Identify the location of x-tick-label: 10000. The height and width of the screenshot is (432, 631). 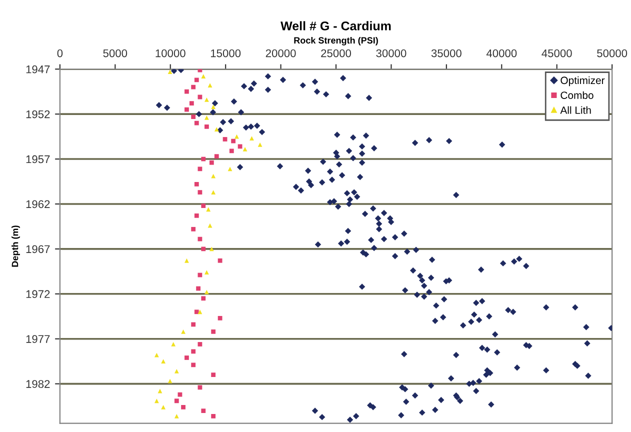
(171, 53).